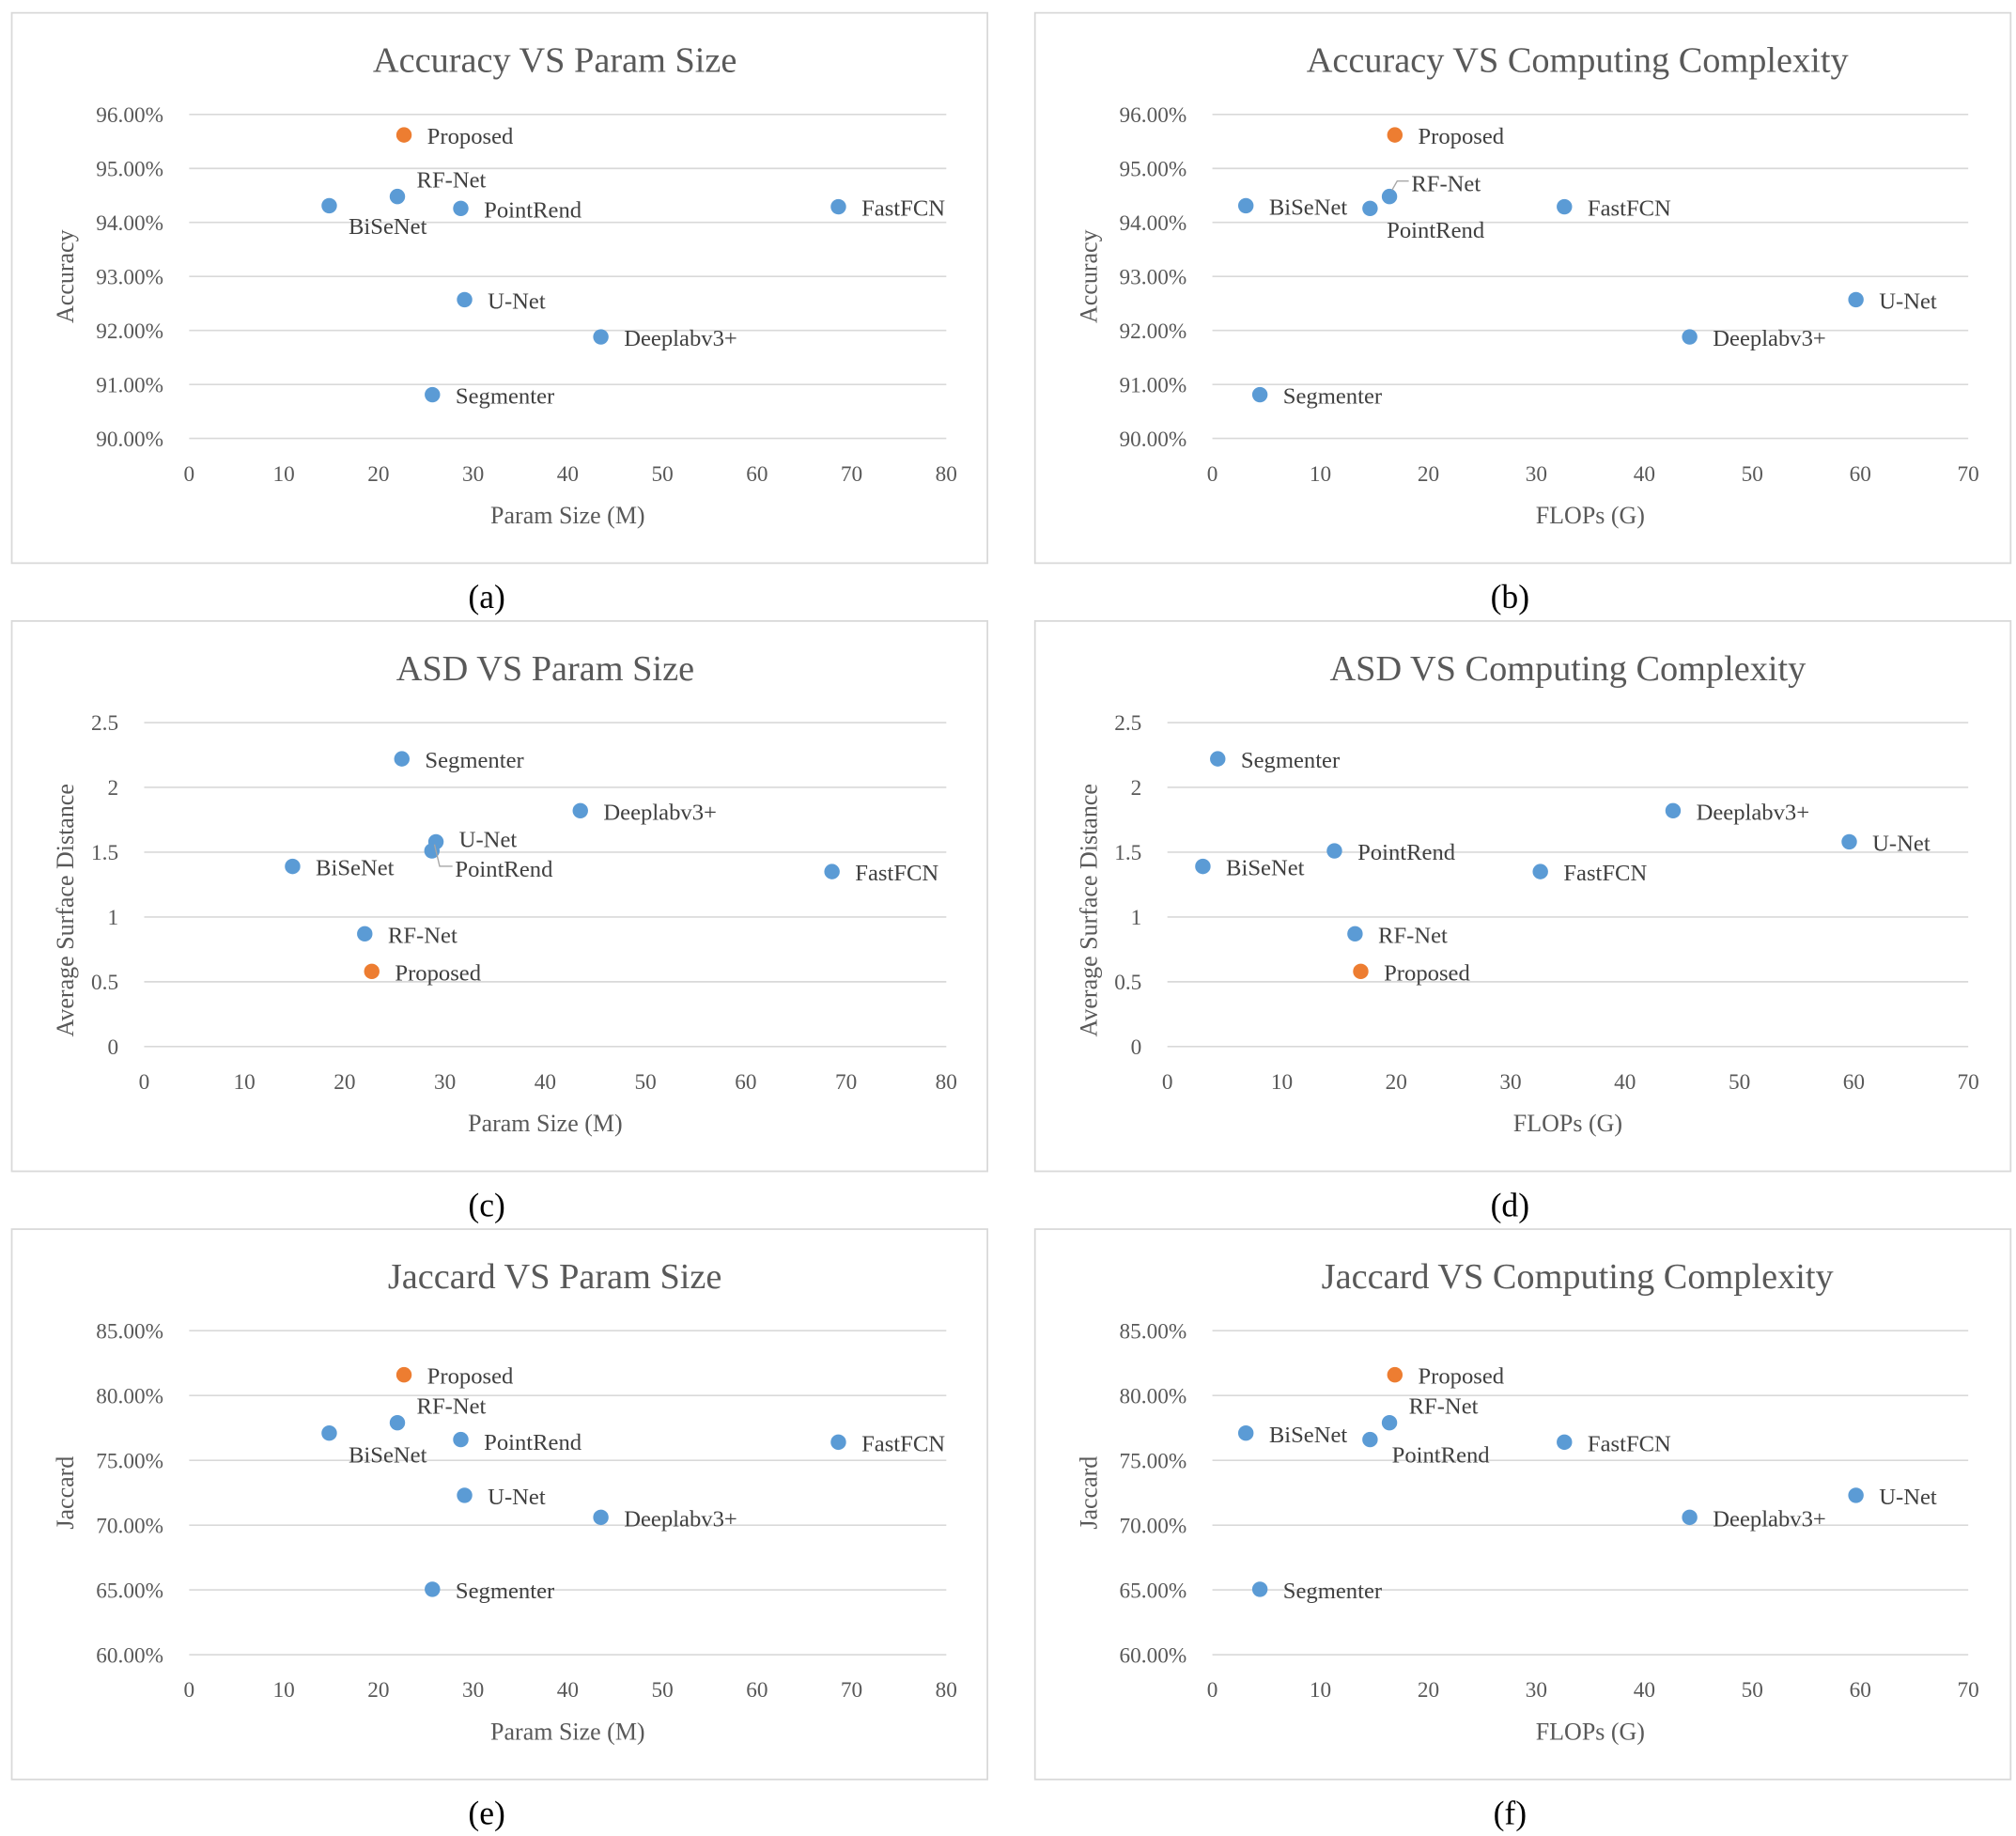 This screenshot has width=2016, height=1836. I want to click on data-label: Segmenter, so click(1290, 760).